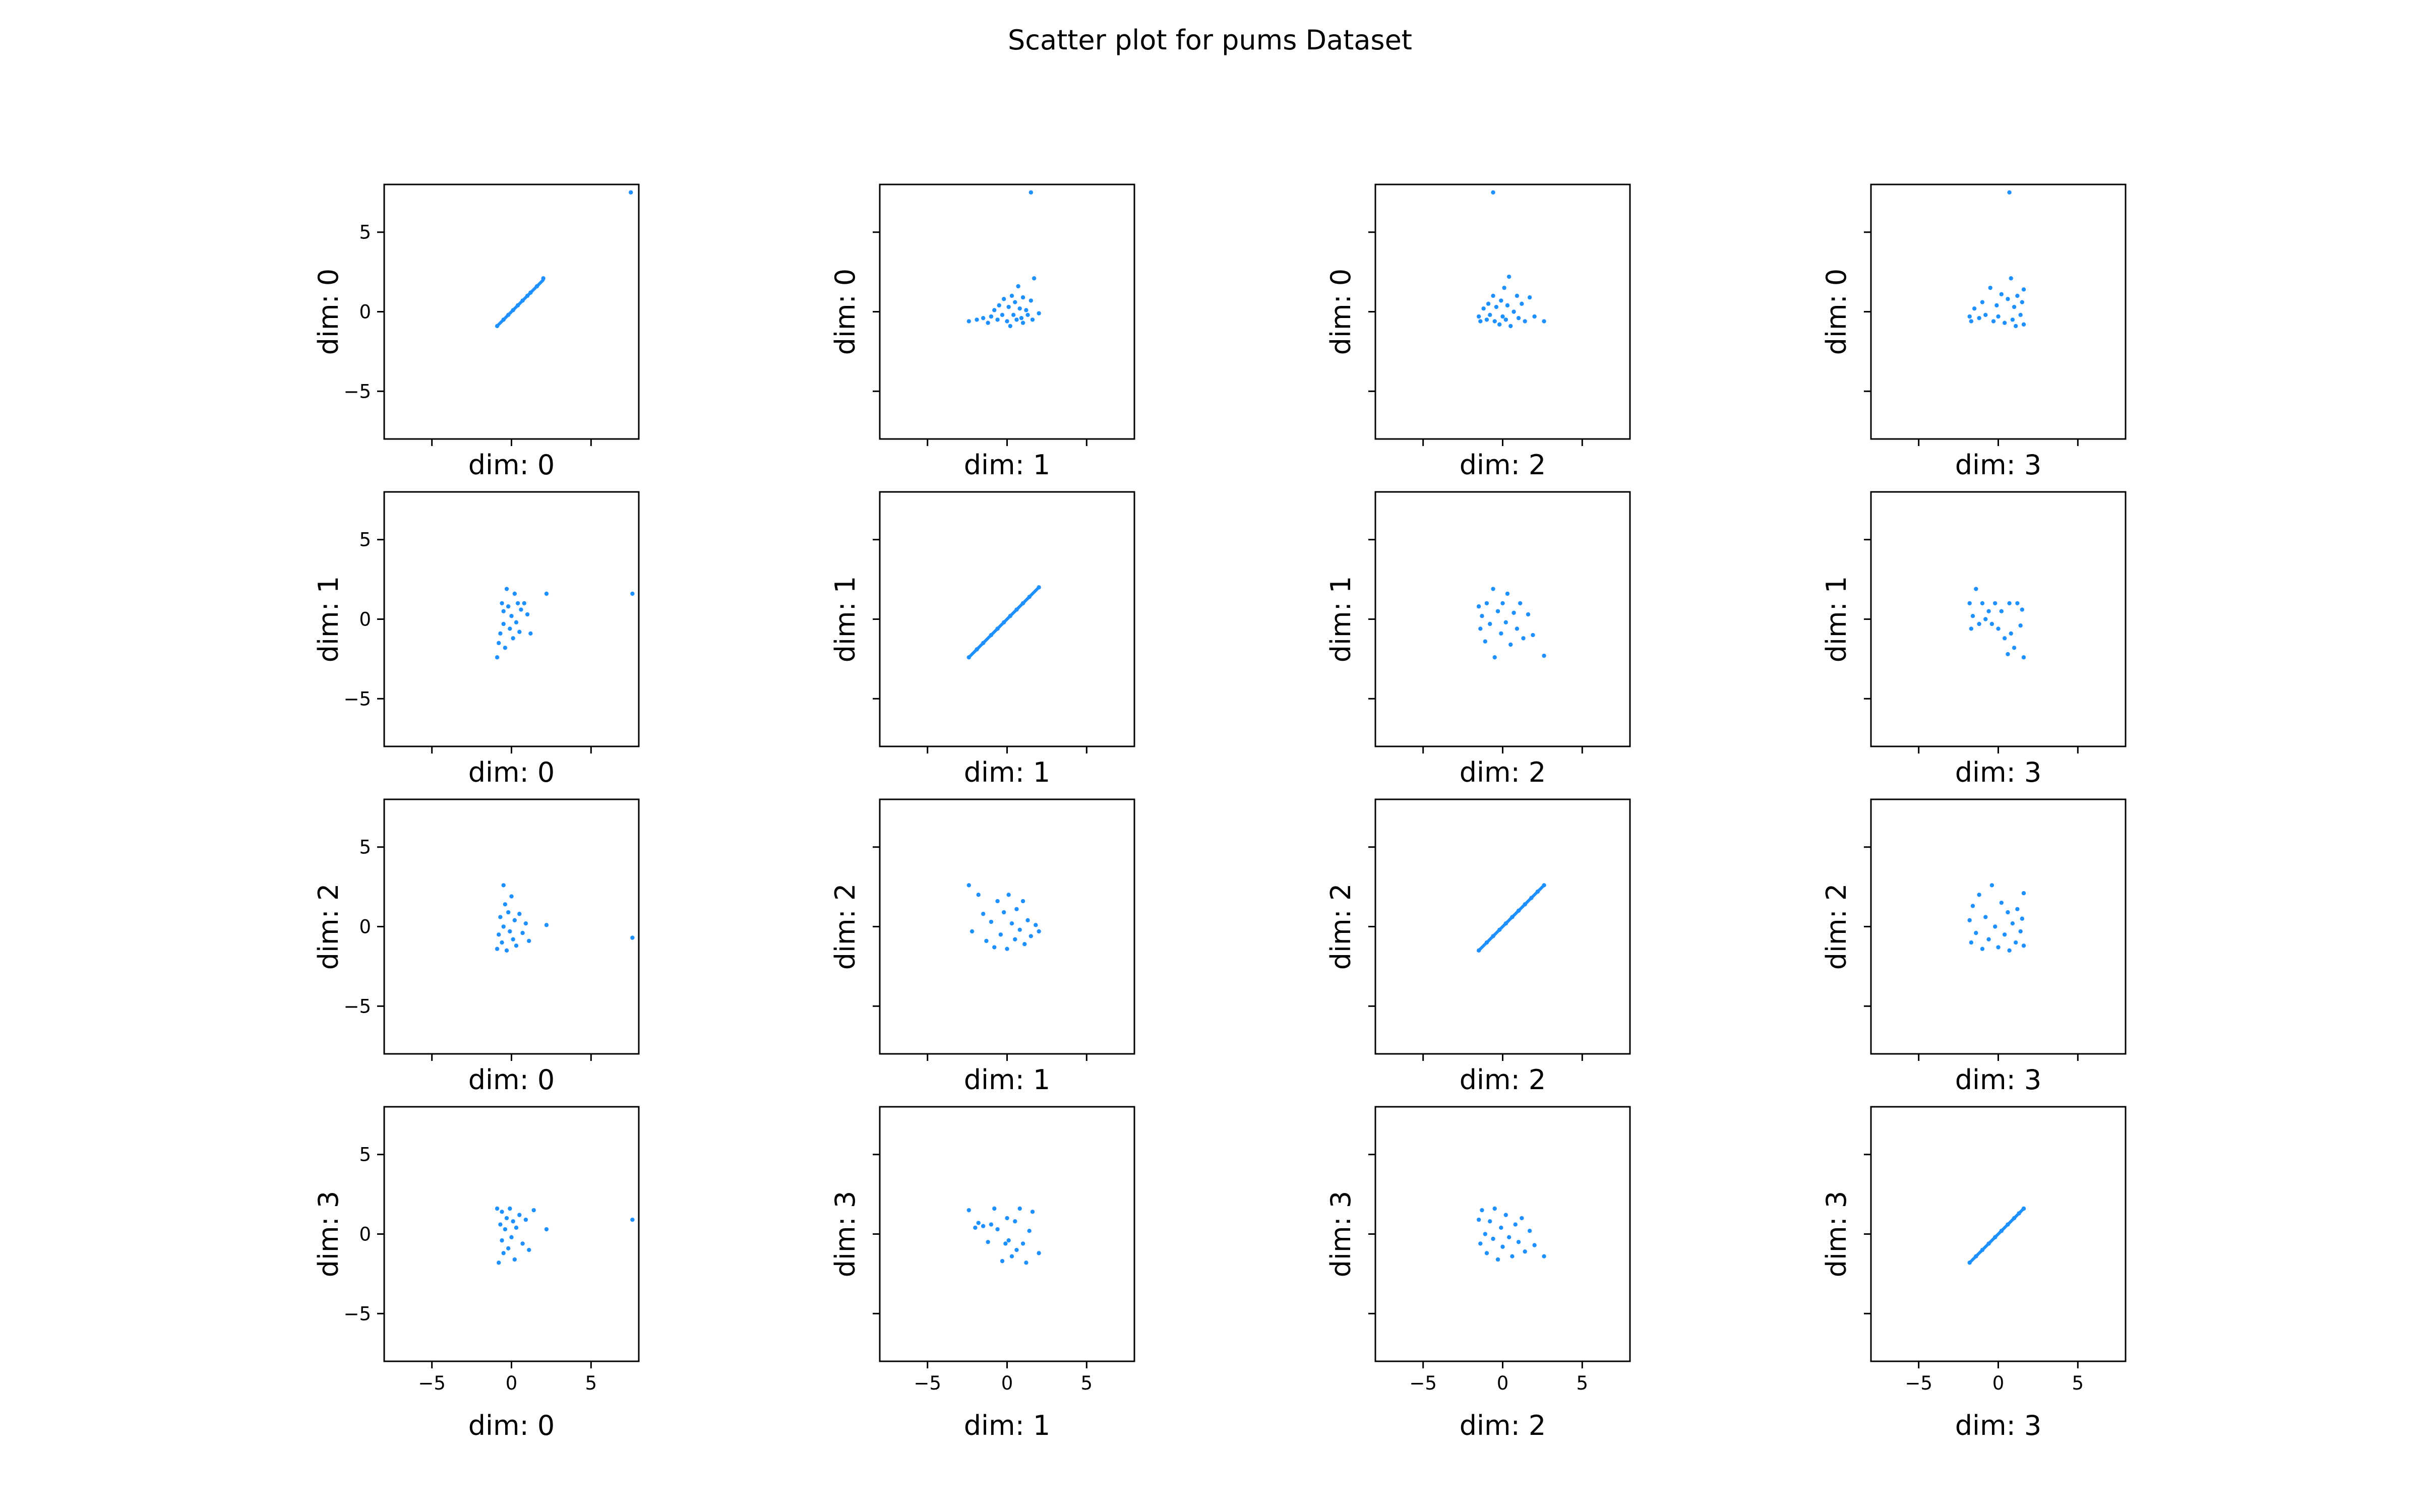  Describe the element at coordinates (365, 232) in the screenshot. I see `y-tick-label-r0c0-2: 5` at that location.